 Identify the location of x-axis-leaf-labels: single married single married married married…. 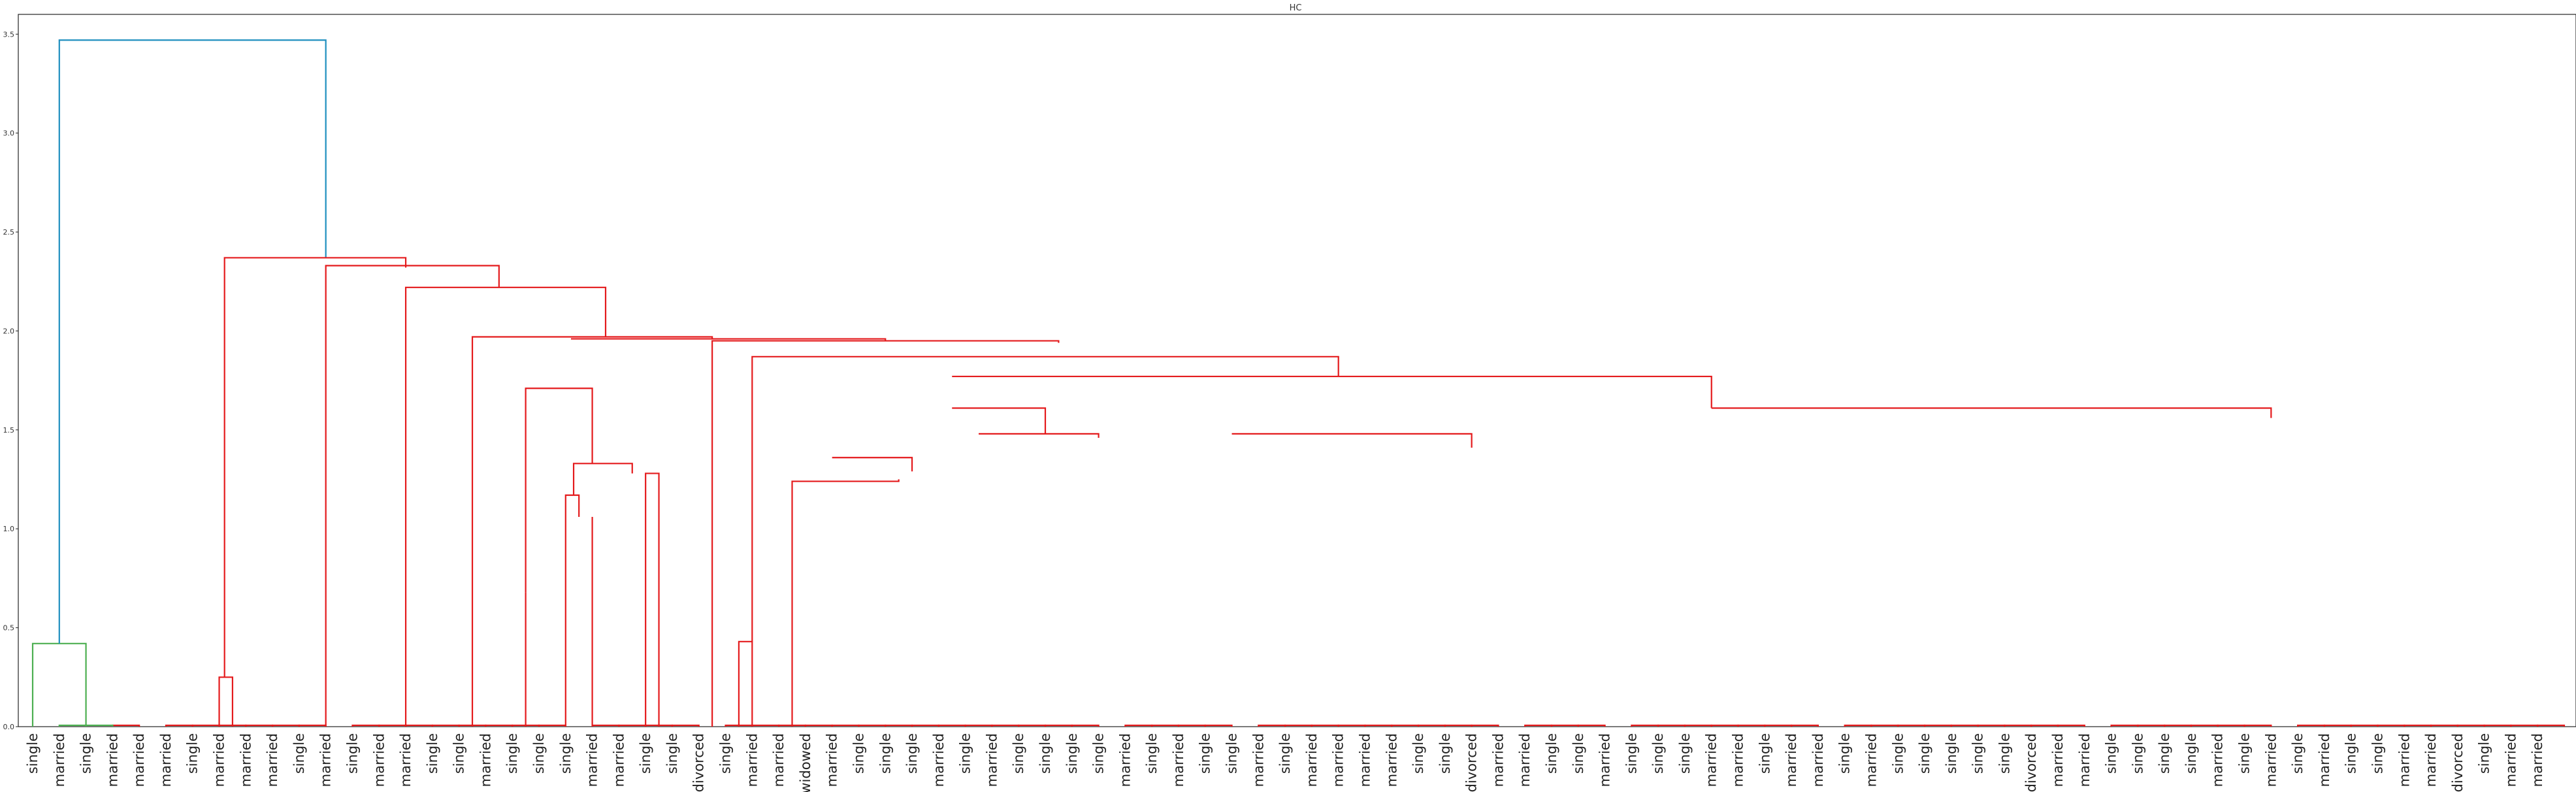
(1285, 762).